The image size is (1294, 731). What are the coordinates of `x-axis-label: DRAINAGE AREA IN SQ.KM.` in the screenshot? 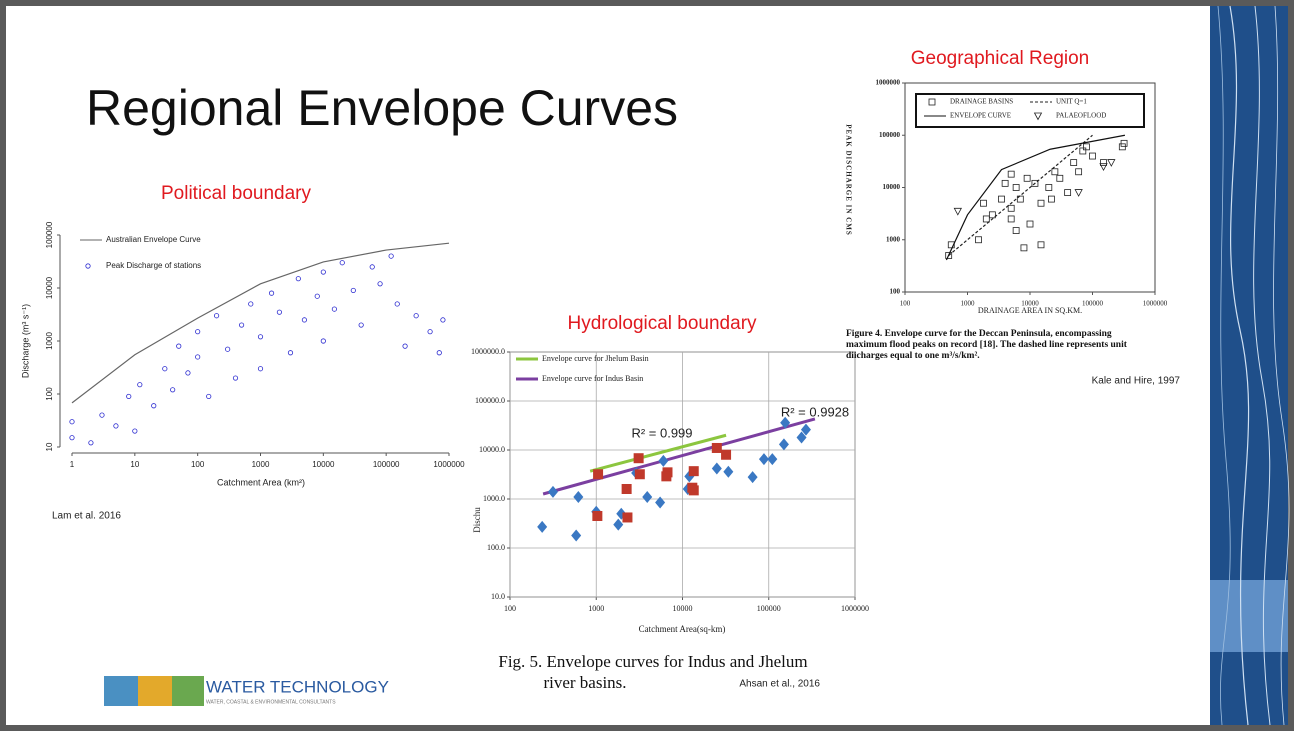 It's located at (1030, 310).